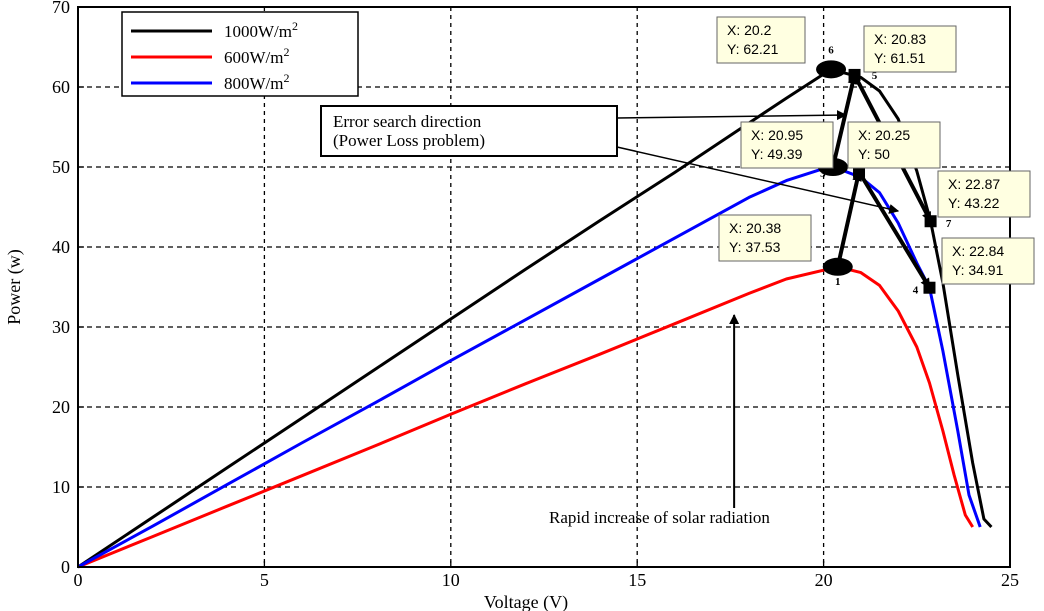 The width and height of the screenshot is (1044, 611). Describe the element at coordinates (61, 487) in the screenshot. I see `y-tick-label: 10` at that location.